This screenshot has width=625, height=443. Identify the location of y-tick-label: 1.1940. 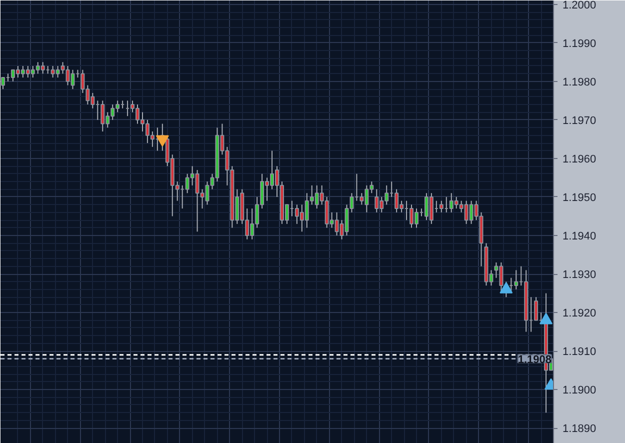
(579, 236).